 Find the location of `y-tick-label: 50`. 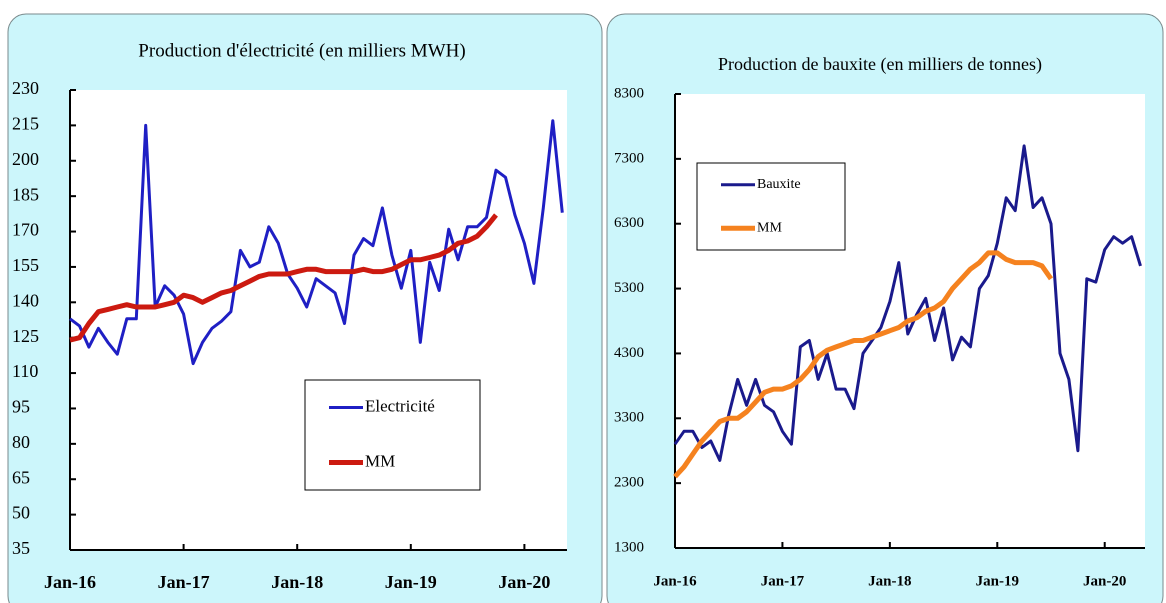

y-tick-label: 50 is located at coordinates (21, 513).